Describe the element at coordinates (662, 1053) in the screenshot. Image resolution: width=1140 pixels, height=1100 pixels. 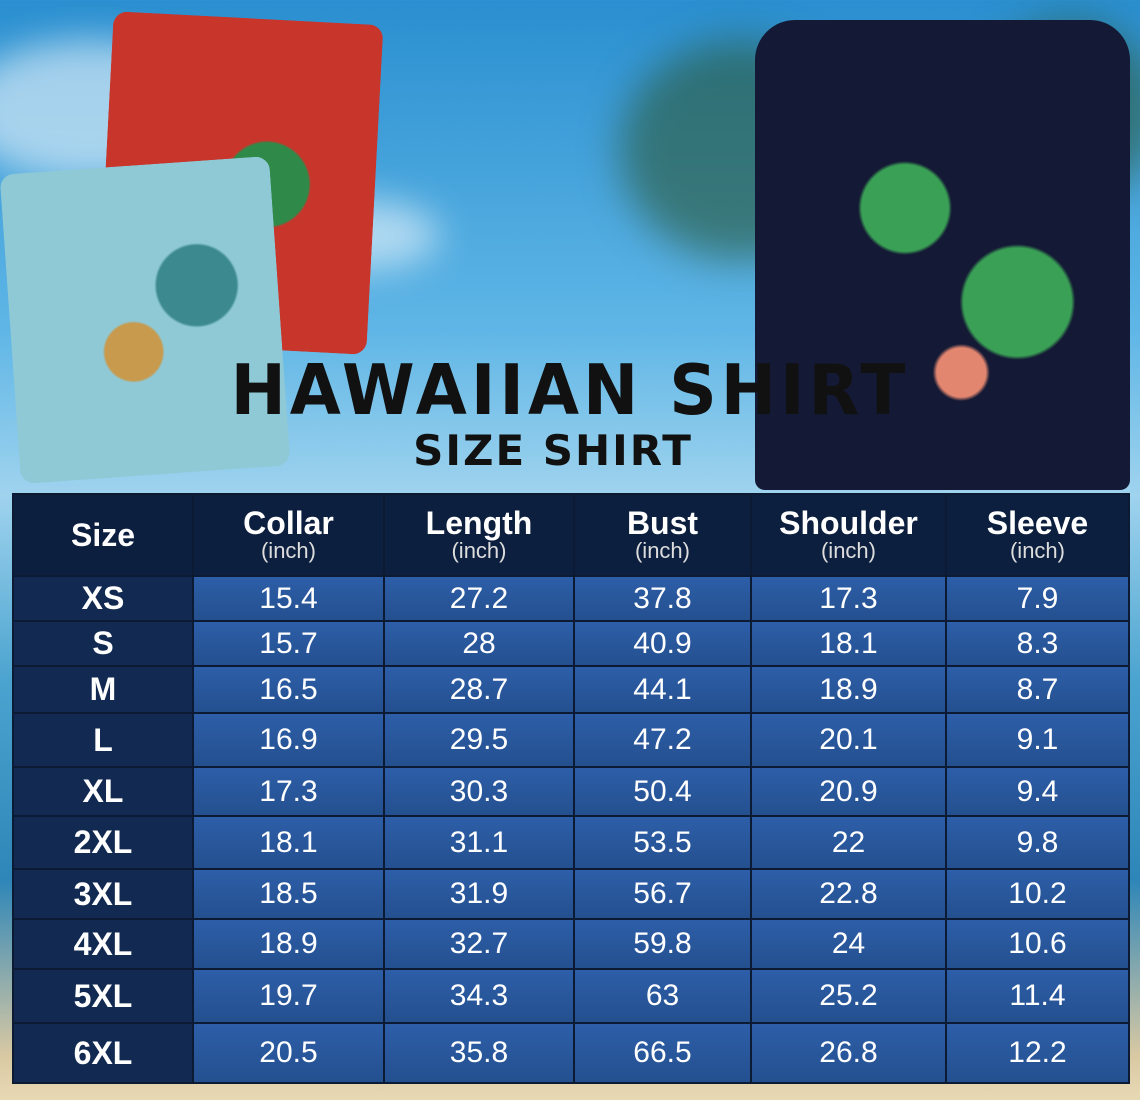
I see `value-cell: 66.5` at that location.